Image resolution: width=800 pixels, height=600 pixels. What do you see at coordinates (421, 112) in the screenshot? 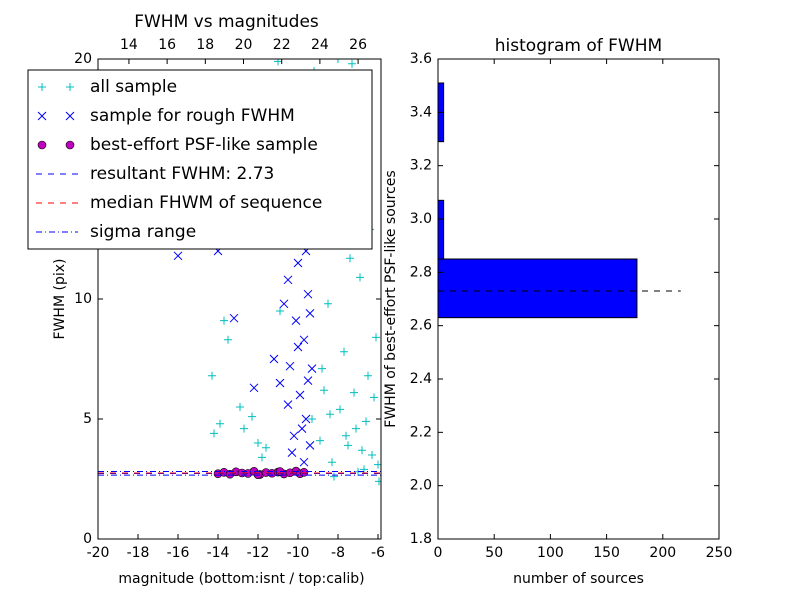
I see `y-tick-label: 3.4` at bounding box center [421, 112].